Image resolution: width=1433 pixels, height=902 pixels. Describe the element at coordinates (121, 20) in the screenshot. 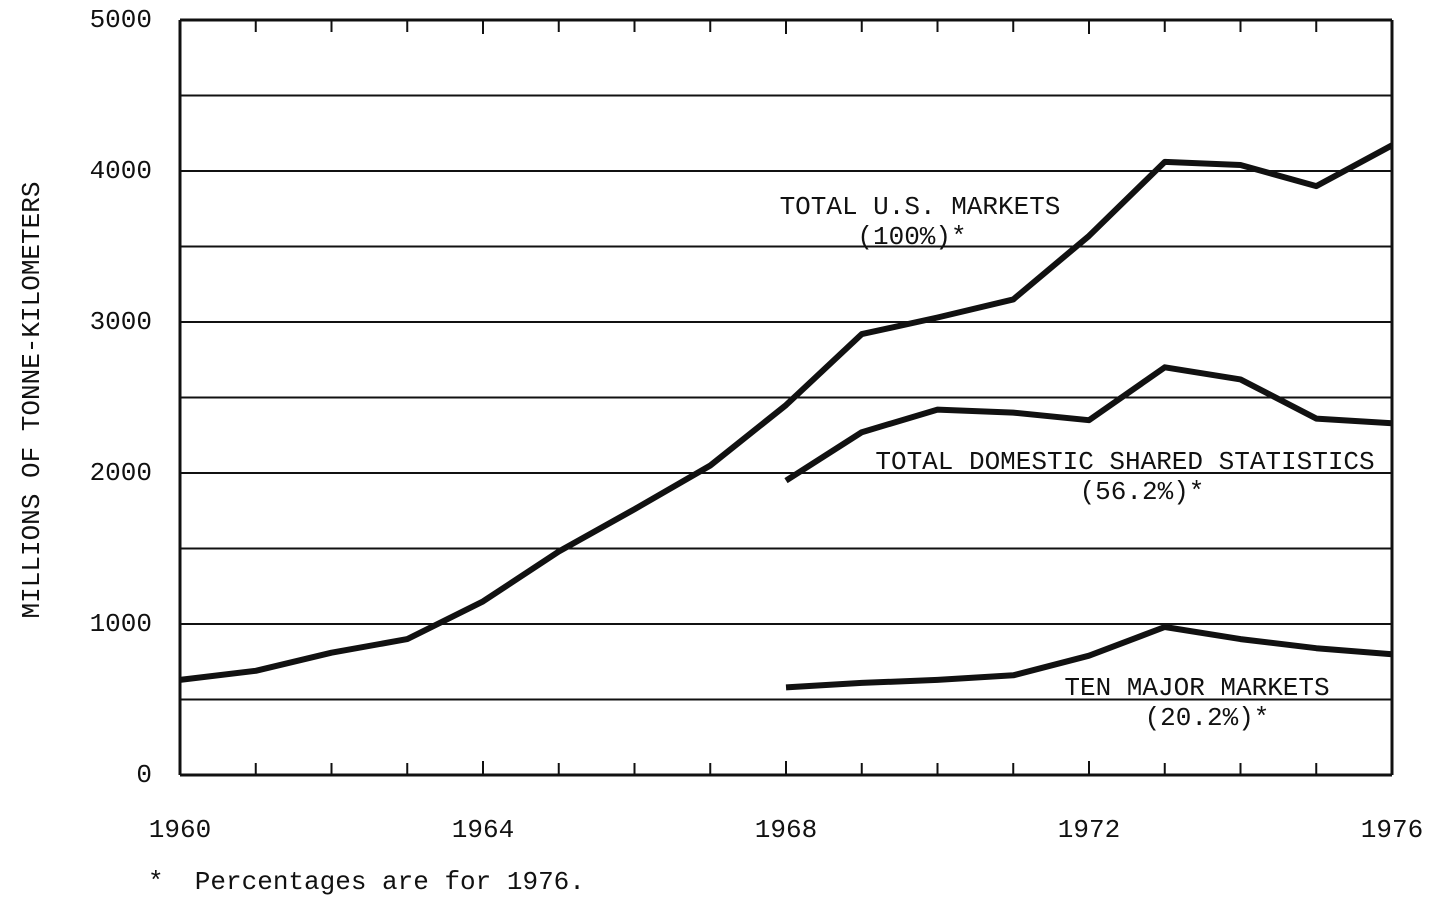

I see `y-tick-label: 5000` at that location.